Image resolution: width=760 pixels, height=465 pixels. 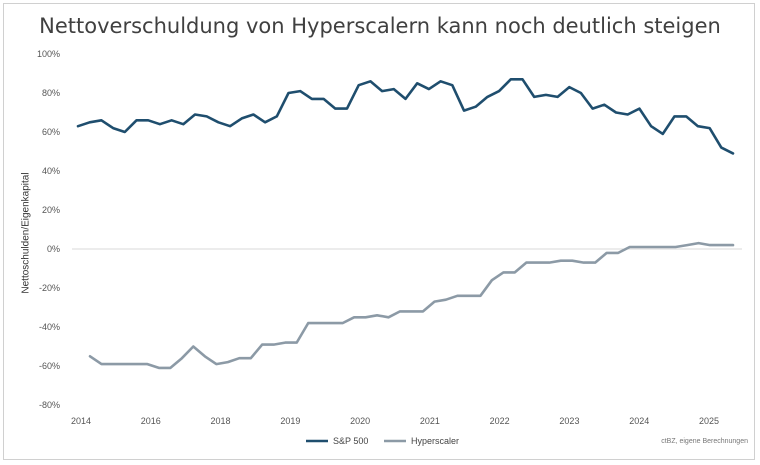 I want to click on y-tick-label: -20%, so click(x=49, y=288).